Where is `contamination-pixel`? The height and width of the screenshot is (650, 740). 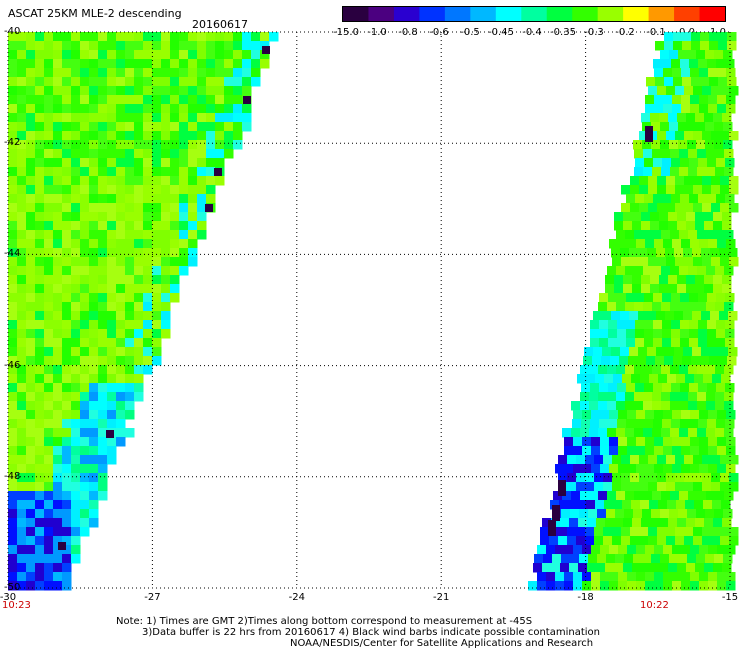 contamination-pixel is located at coordinates (218, 172).